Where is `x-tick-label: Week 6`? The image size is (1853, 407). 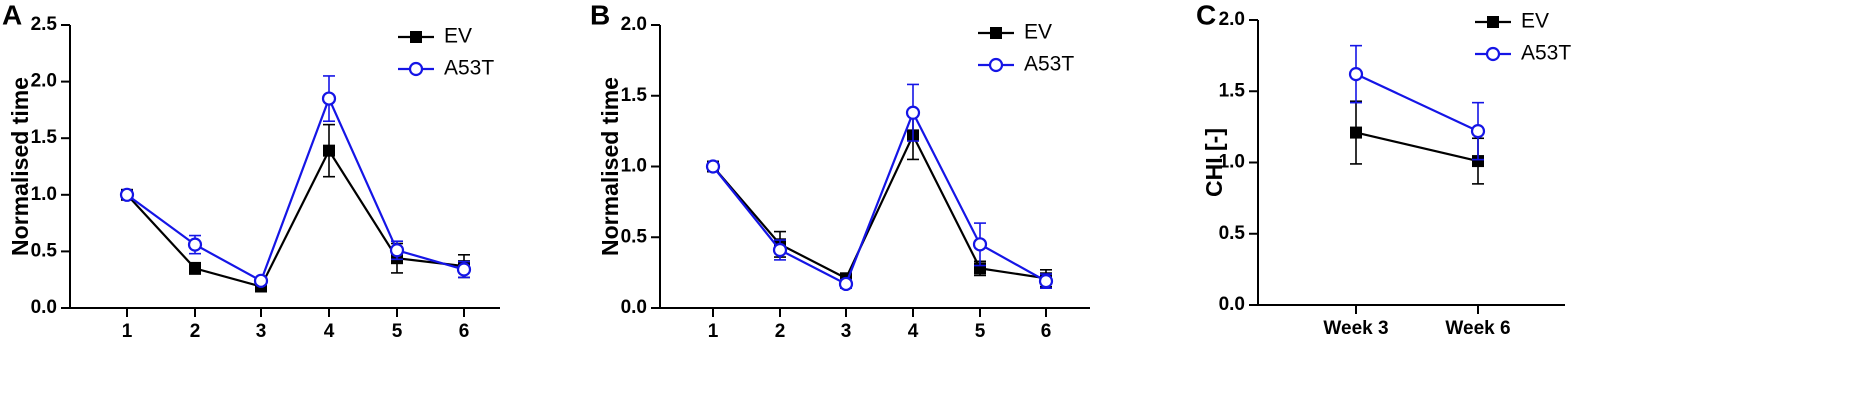 x-tick-label: Week 6 is located at coordinates (1477, 328).